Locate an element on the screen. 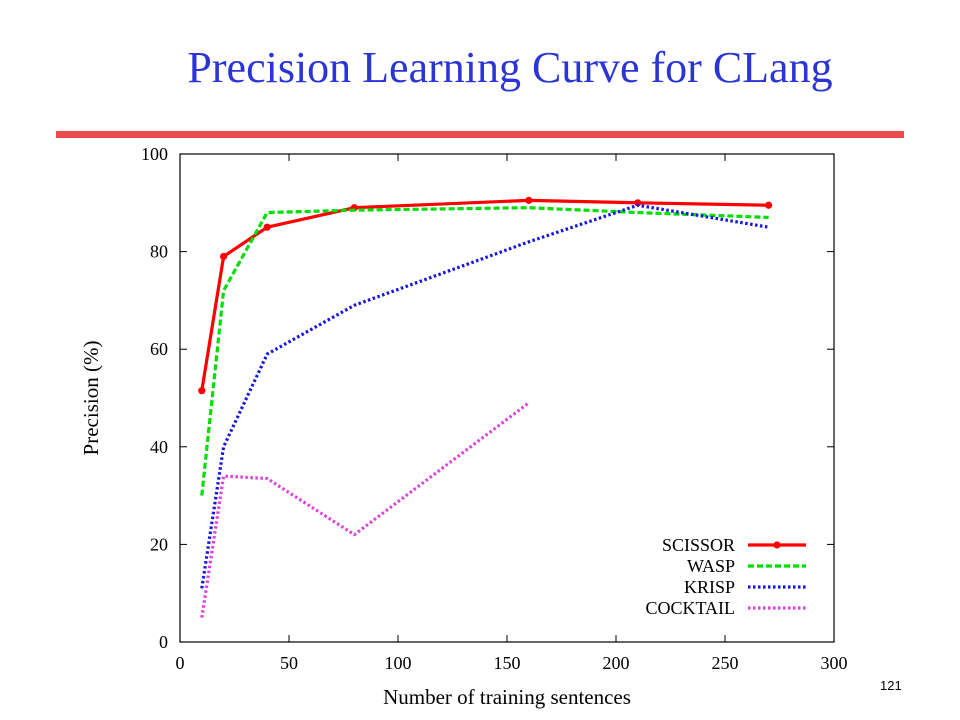 The image size is (960, 720). legend-label-krisp: KRISP is located at coordinates (709, 587).